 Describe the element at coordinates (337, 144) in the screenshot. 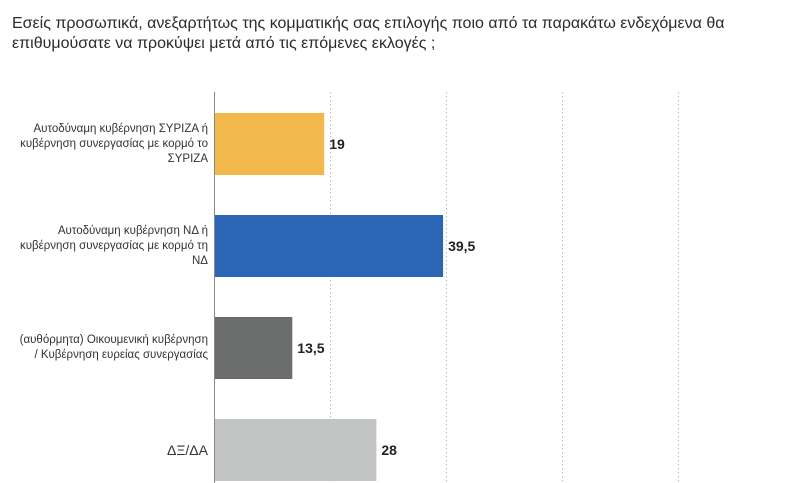

I see `data-label: 19` at that location.